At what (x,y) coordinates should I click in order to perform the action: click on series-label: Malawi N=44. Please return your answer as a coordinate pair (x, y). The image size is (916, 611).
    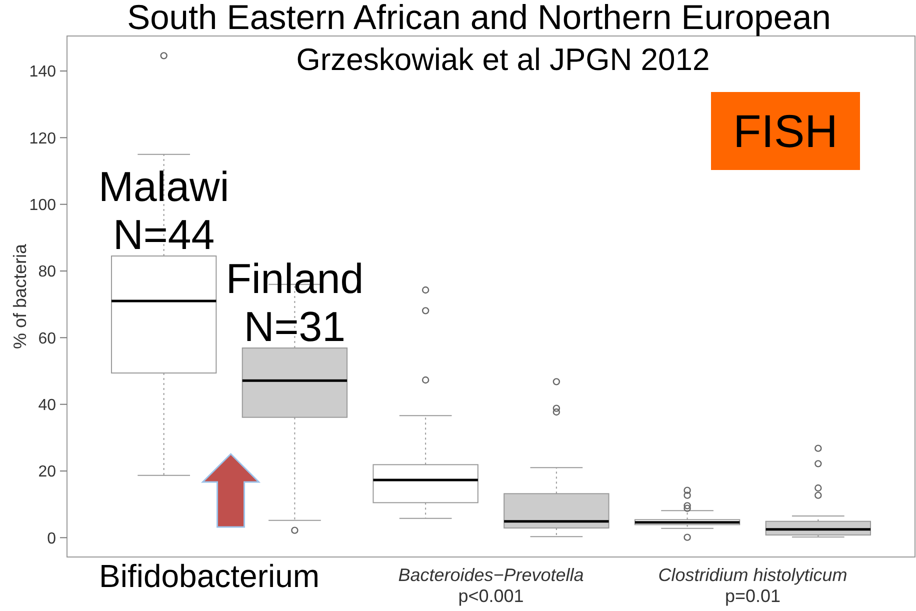
    Looking at the image, I should click on (164, 210).